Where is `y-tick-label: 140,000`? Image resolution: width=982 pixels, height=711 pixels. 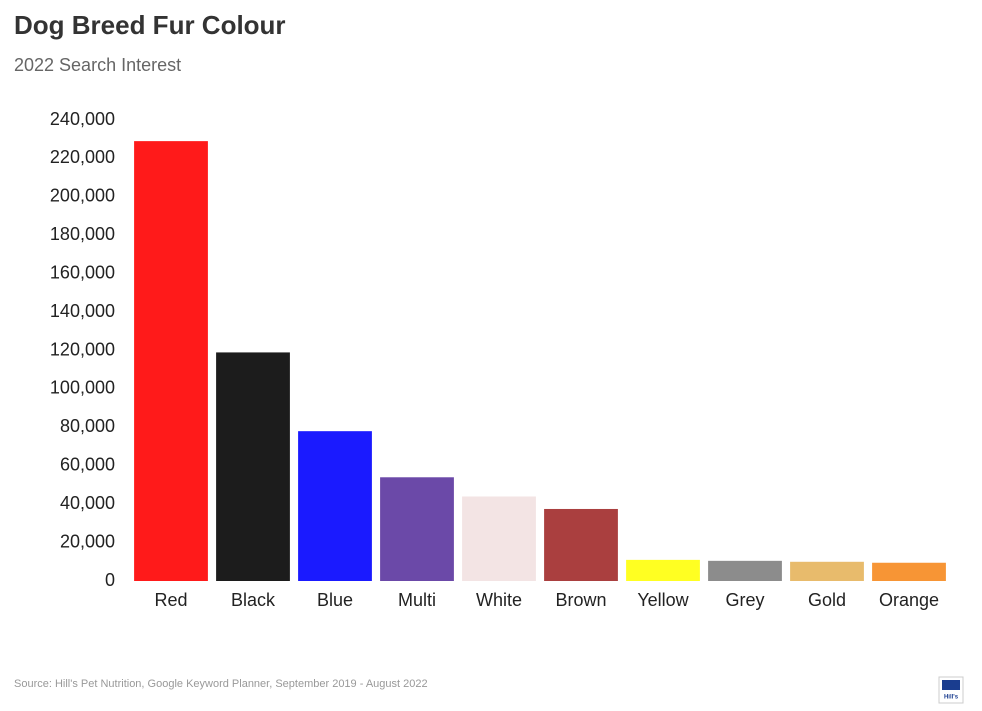 y-tick-label: 140,000 is located at coordinates (82, 311).